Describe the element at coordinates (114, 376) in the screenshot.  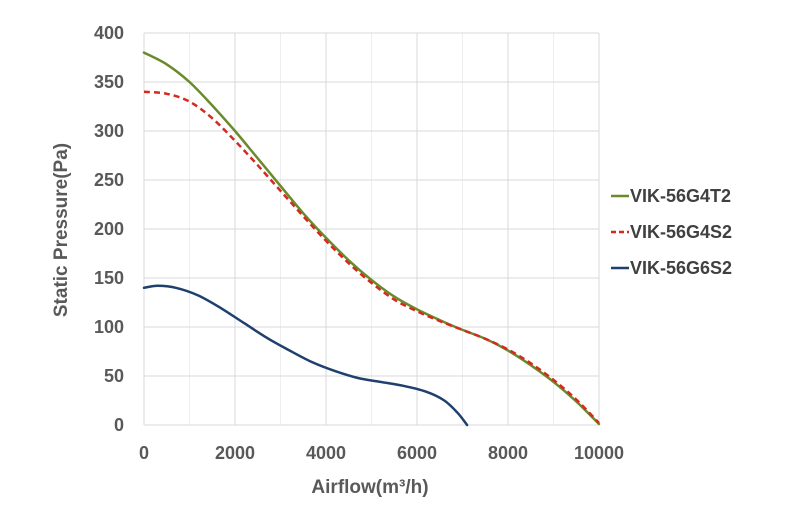
I see `y-tick-label: 50` at that location.